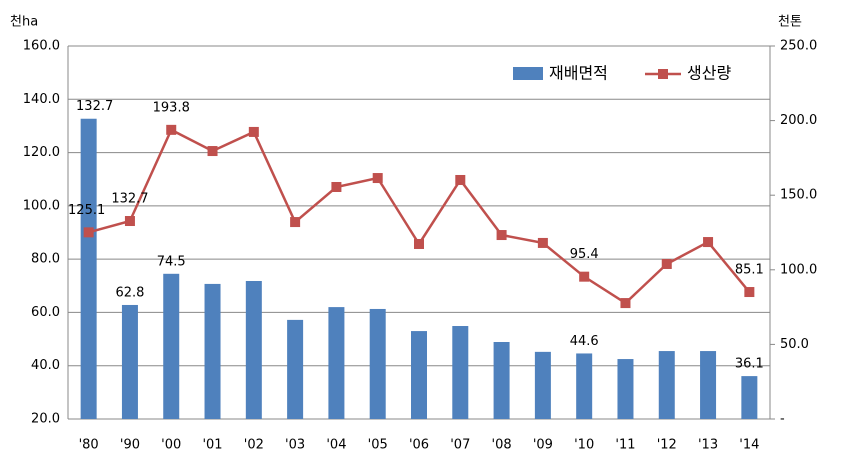  Describe the element at coordinates (336, 445) in the screenshot. I see `x-tick-label: '04` at that location.